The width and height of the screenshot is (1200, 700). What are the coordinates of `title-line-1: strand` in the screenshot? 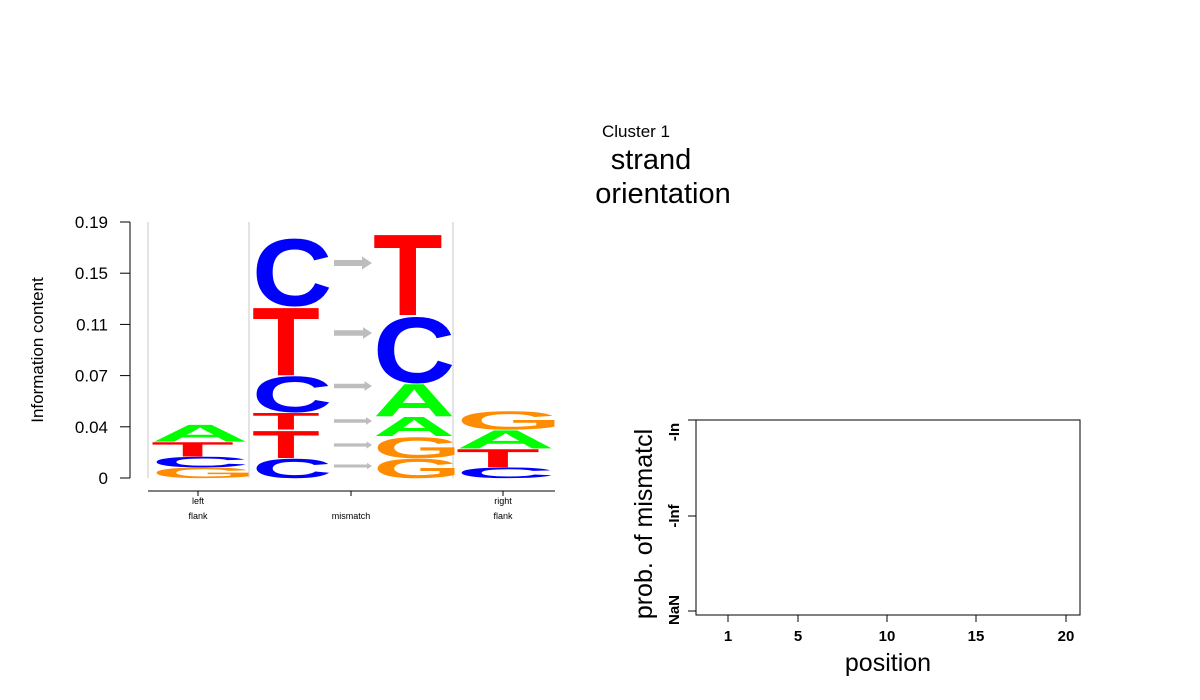 It's located at (651, 160).